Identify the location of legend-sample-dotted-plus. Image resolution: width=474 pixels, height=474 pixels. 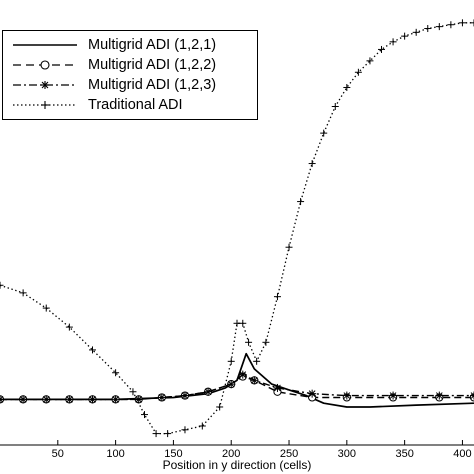
(45, 105).